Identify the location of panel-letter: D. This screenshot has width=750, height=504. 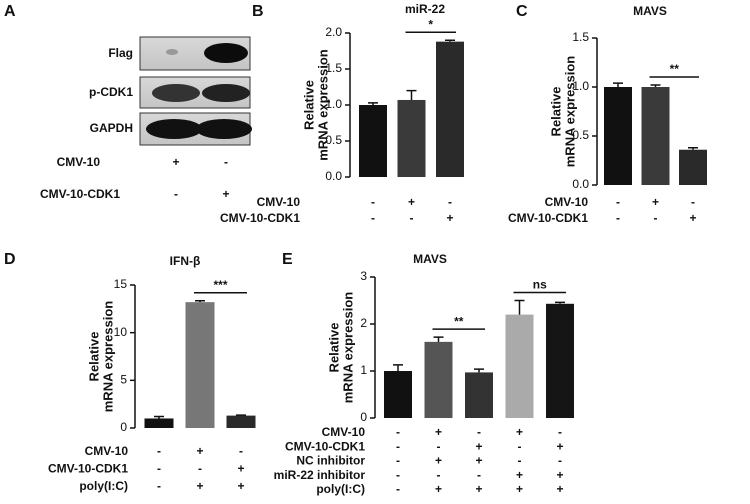
(10, 259).